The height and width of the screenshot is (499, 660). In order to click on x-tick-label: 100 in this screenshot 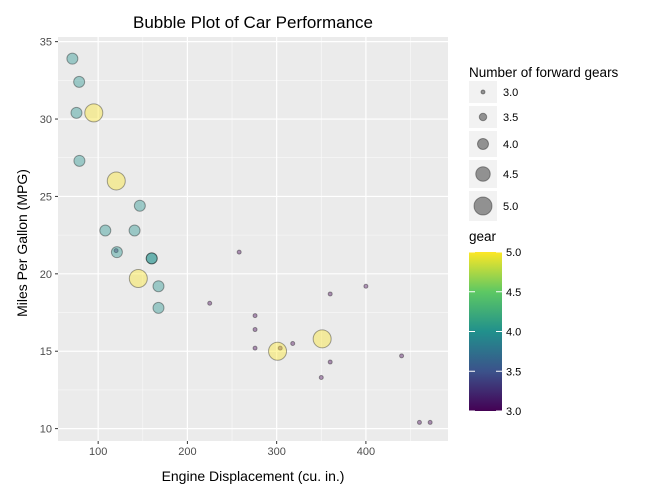, I will do `click(98, 452)`.